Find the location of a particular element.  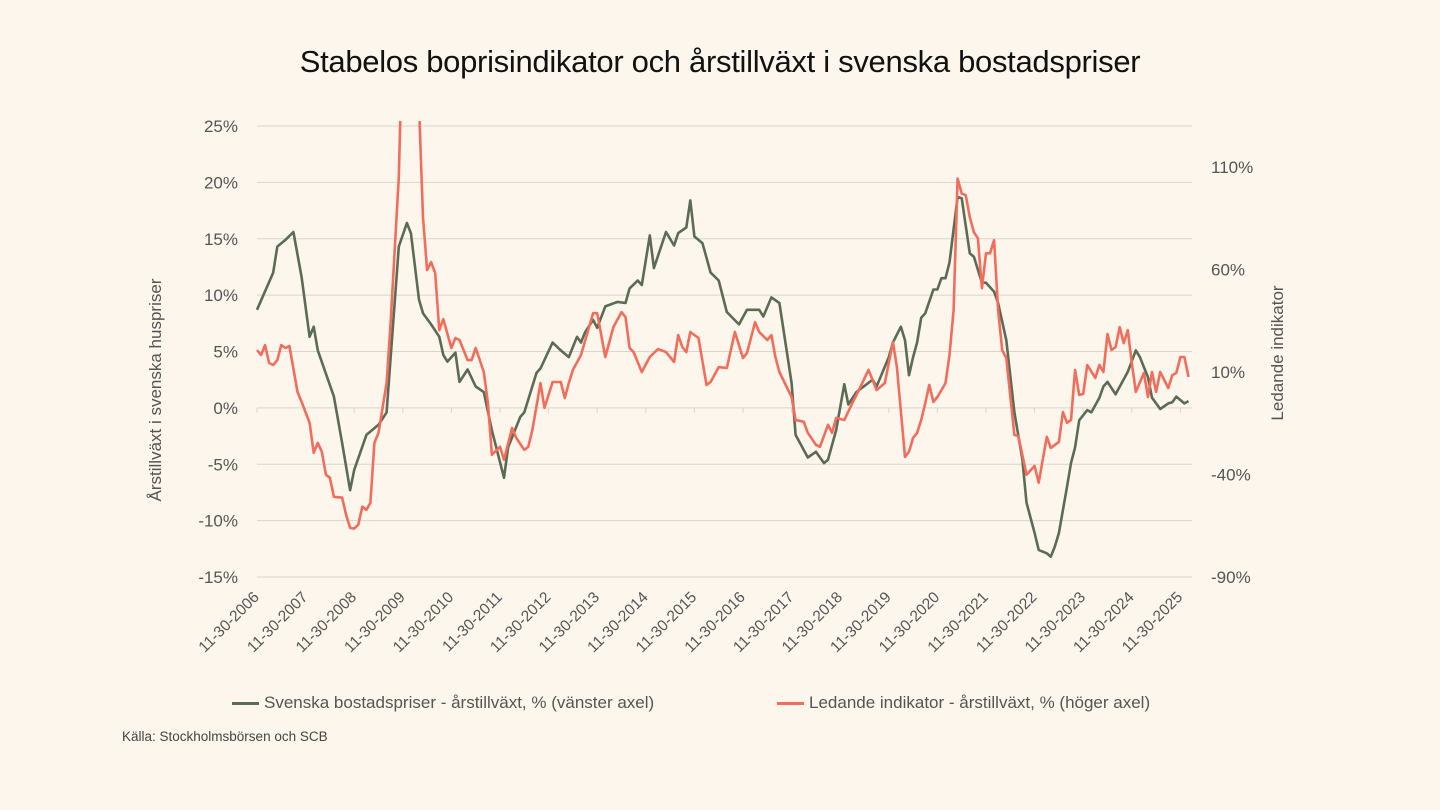

left-axis-tick-label: 25% is located at coordinates (221, 126).